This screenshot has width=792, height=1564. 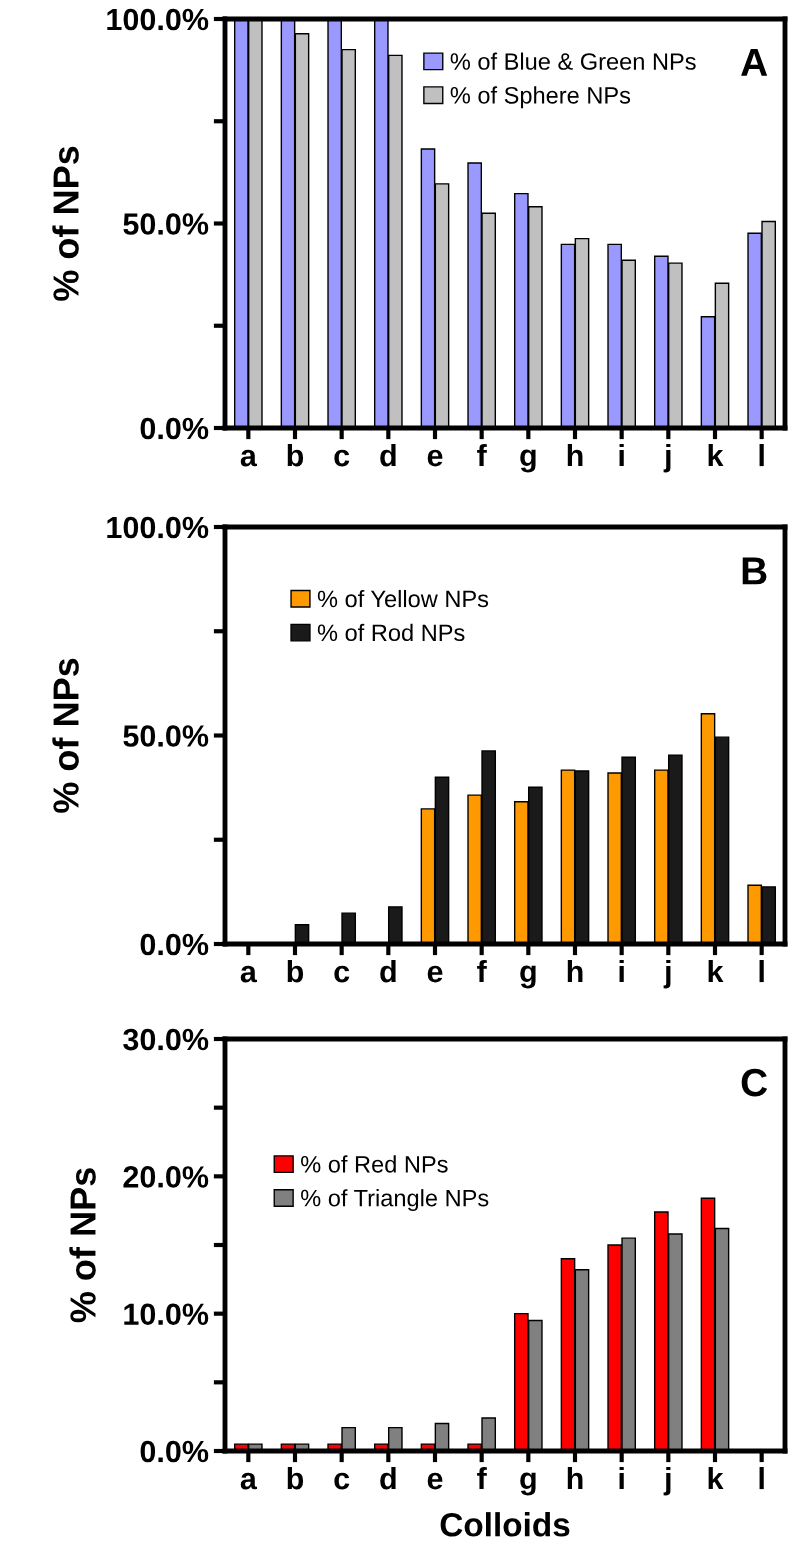 I want to click on annotation: B, so click(x=754, y=571).